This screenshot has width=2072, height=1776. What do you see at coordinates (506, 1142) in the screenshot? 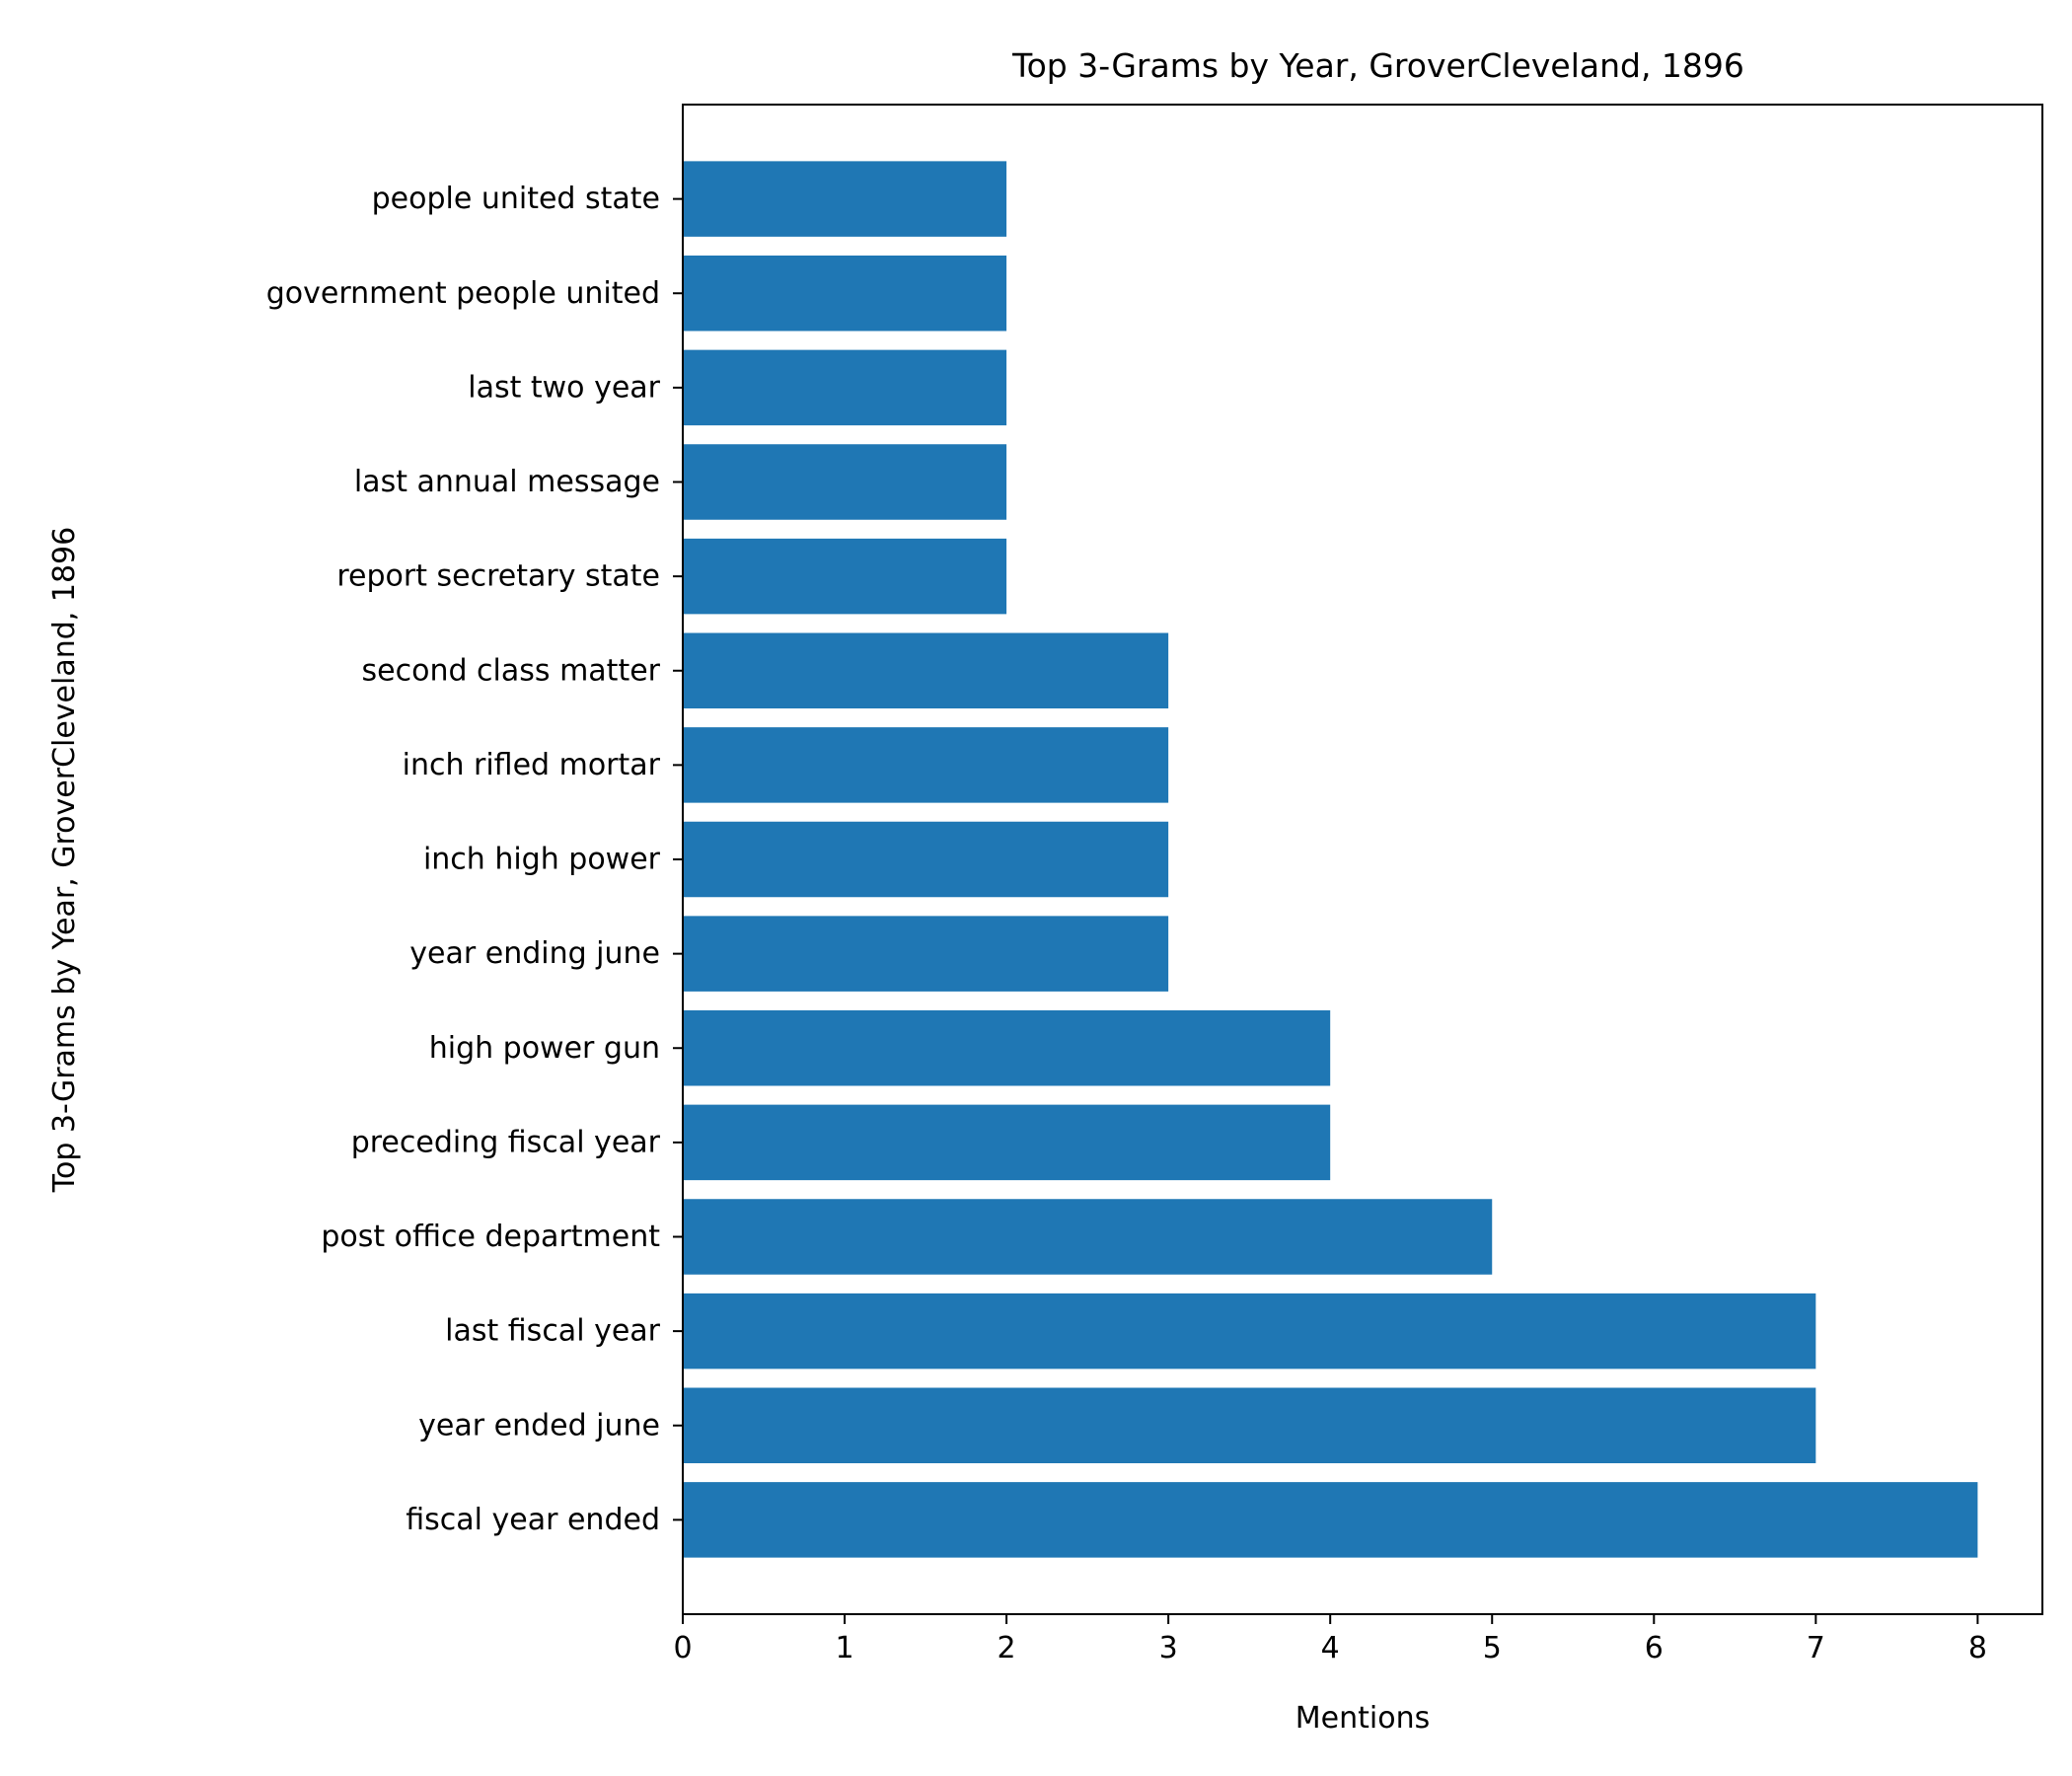
I see `y-tick-label: preceding fiscal year` at bounding box center [506, 1142].